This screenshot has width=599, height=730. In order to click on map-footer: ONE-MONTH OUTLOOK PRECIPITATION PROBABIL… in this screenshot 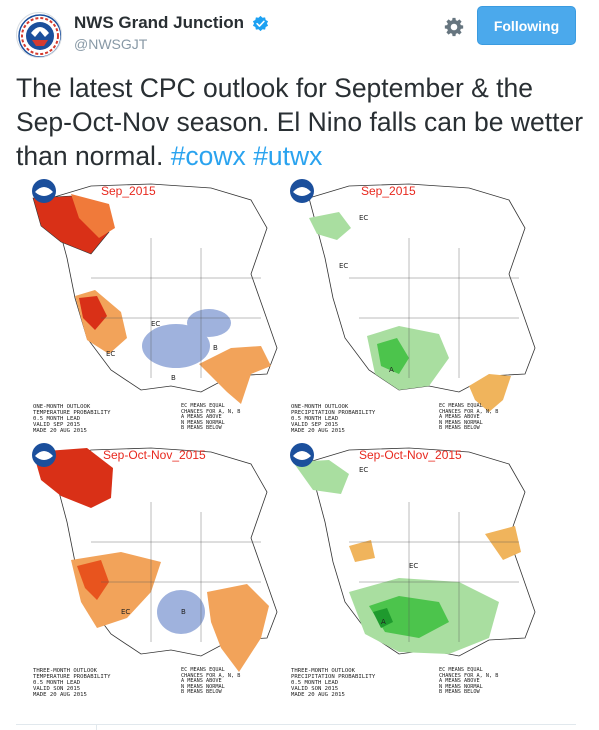, I will do `click(333, 419)`.